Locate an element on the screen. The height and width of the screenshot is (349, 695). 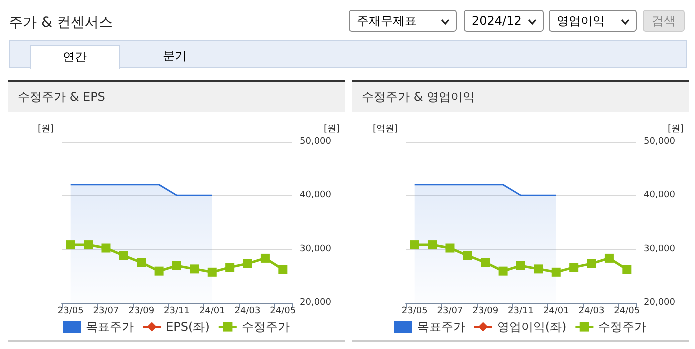
y-axis-title: [억원] is located at coordinates (385, 129).